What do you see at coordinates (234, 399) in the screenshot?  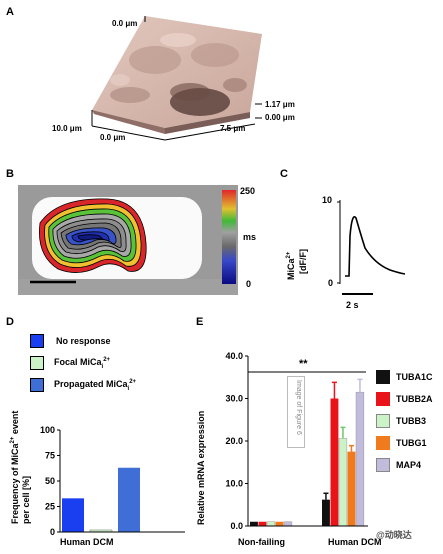 I see `chart-e-y-tick-label: 30.0` at bounding box center [234, 399].